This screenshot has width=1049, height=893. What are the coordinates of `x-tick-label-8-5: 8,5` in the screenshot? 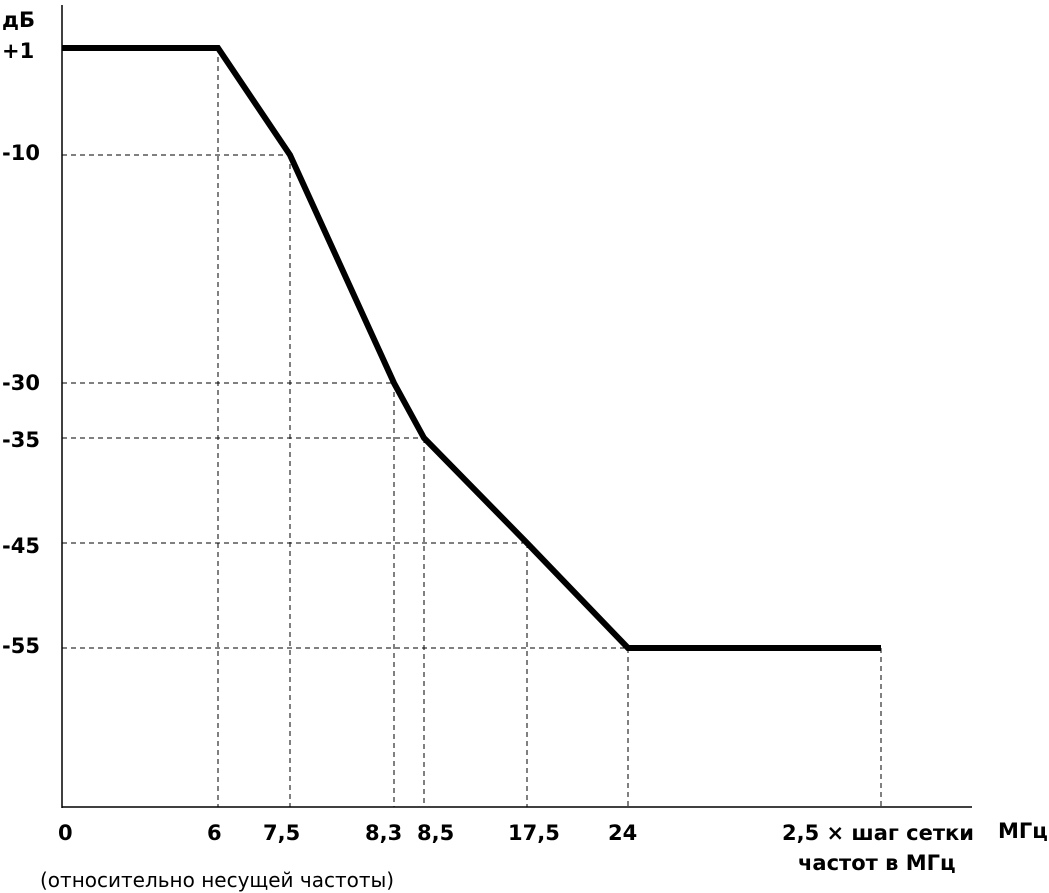 It's located at (435, 833).